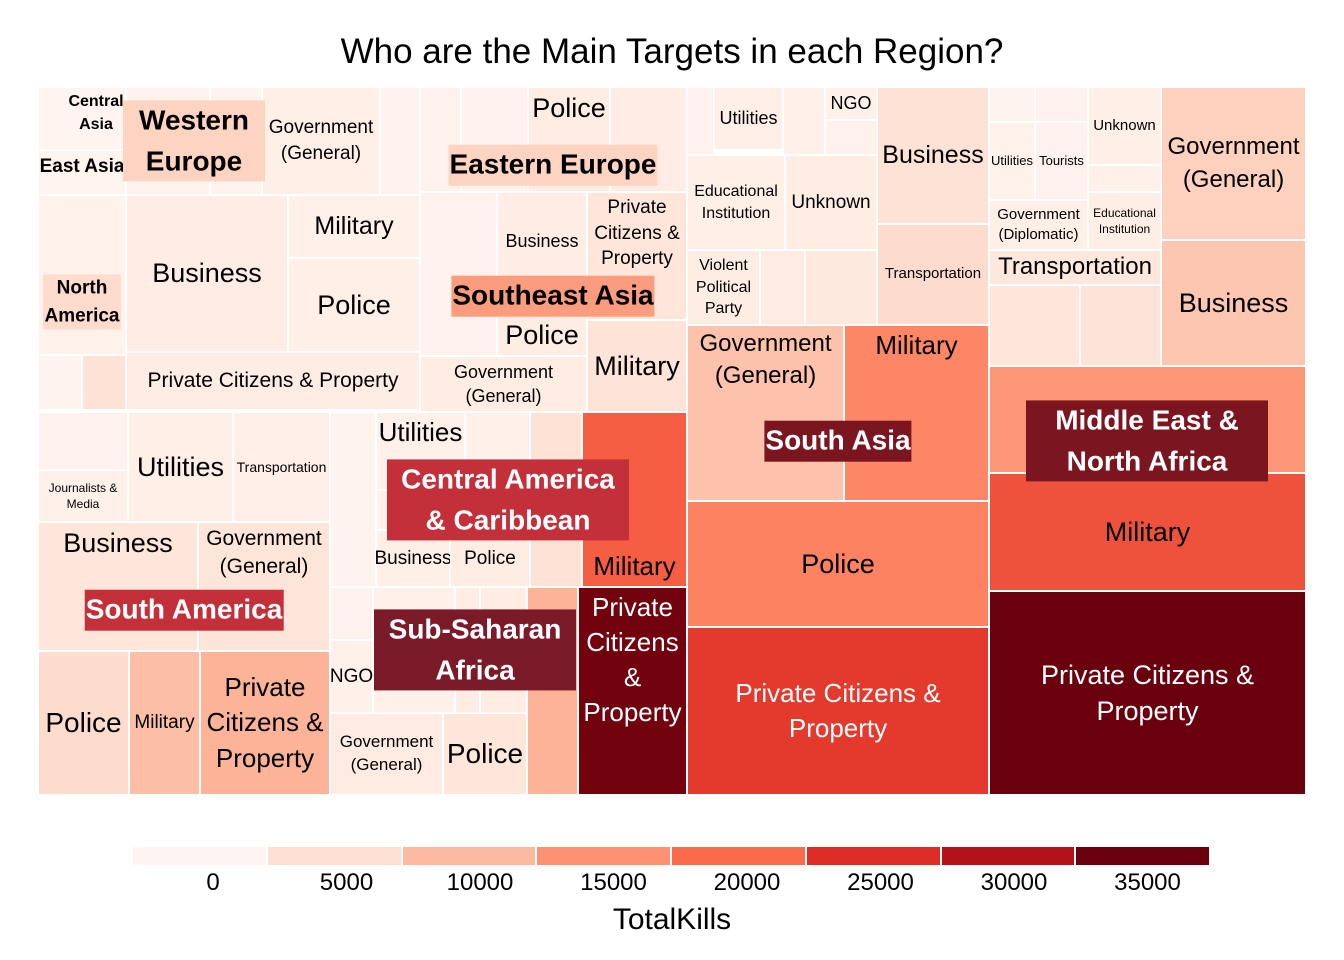 This screenshot has width=1344, height=960. I want to click on treemap-tile: Tourists, so click(1061, 161).